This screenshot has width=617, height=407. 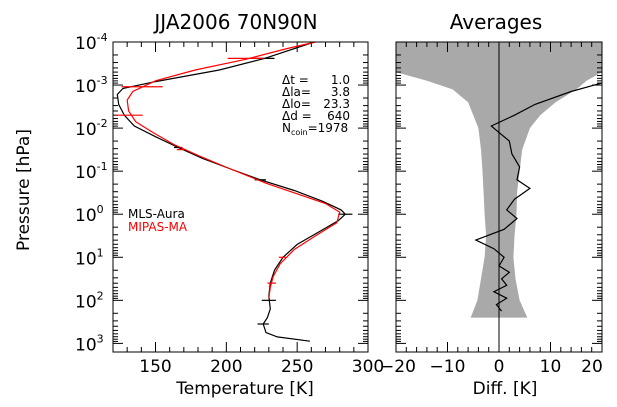 I want to click on x-tick-label: 10, so click(x=551, y=367).